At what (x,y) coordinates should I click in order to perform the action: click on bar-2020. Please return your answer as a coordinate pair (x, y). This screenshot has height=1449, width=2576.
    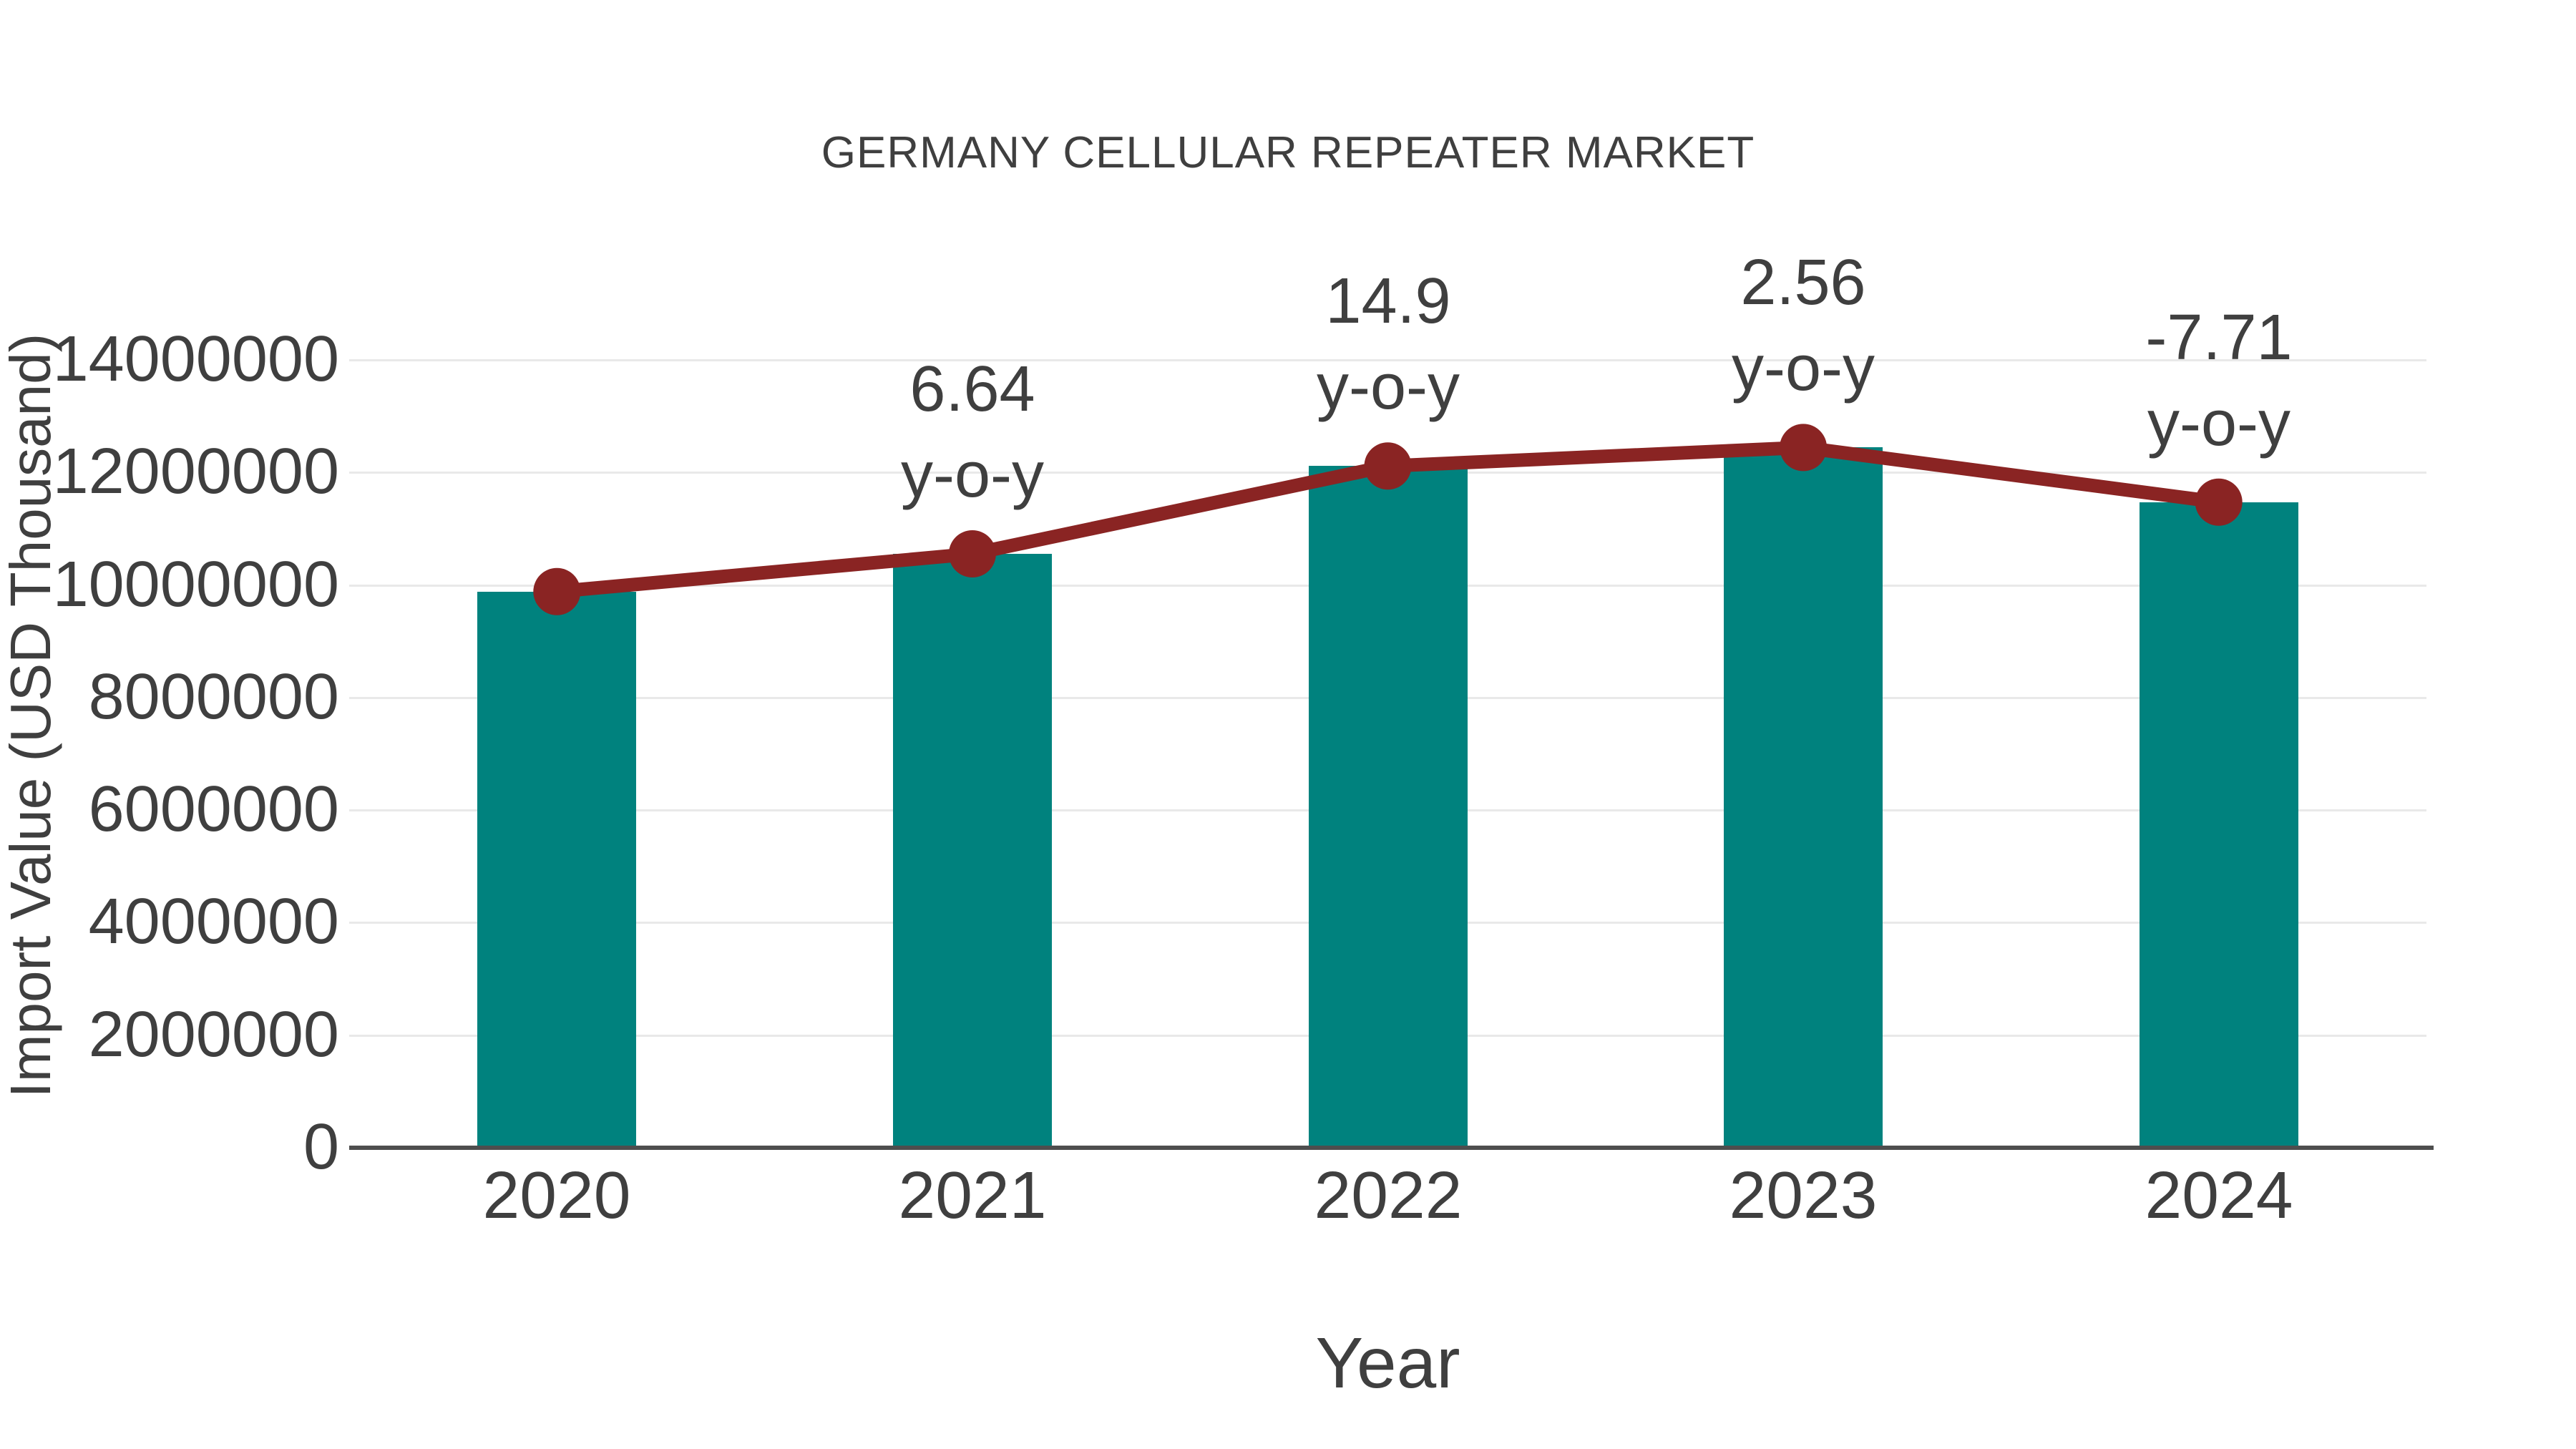
    Looking at the image, I should click on (556, 869).